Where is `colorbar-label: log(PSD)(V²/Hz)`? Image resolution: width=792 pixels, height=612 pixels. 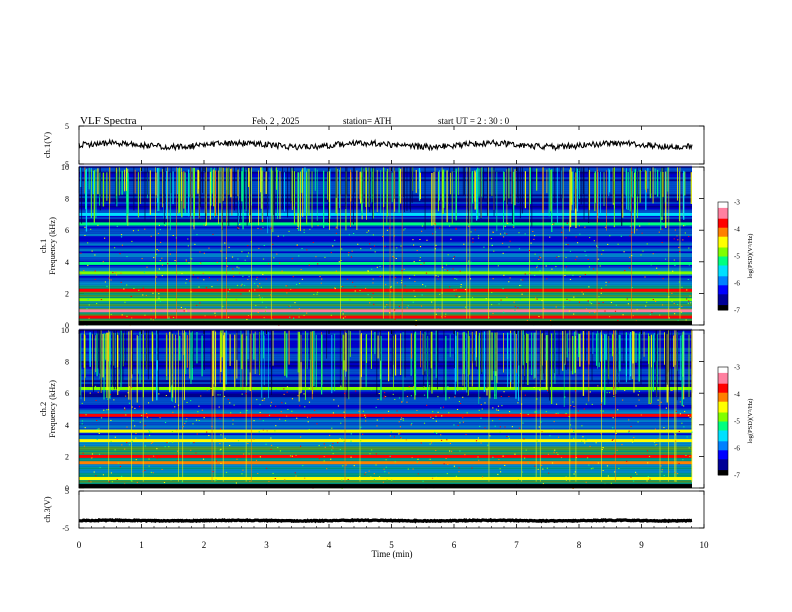 colorbar-label: log(PSD)(V²/Hz) is located at coordinates (750, 256).